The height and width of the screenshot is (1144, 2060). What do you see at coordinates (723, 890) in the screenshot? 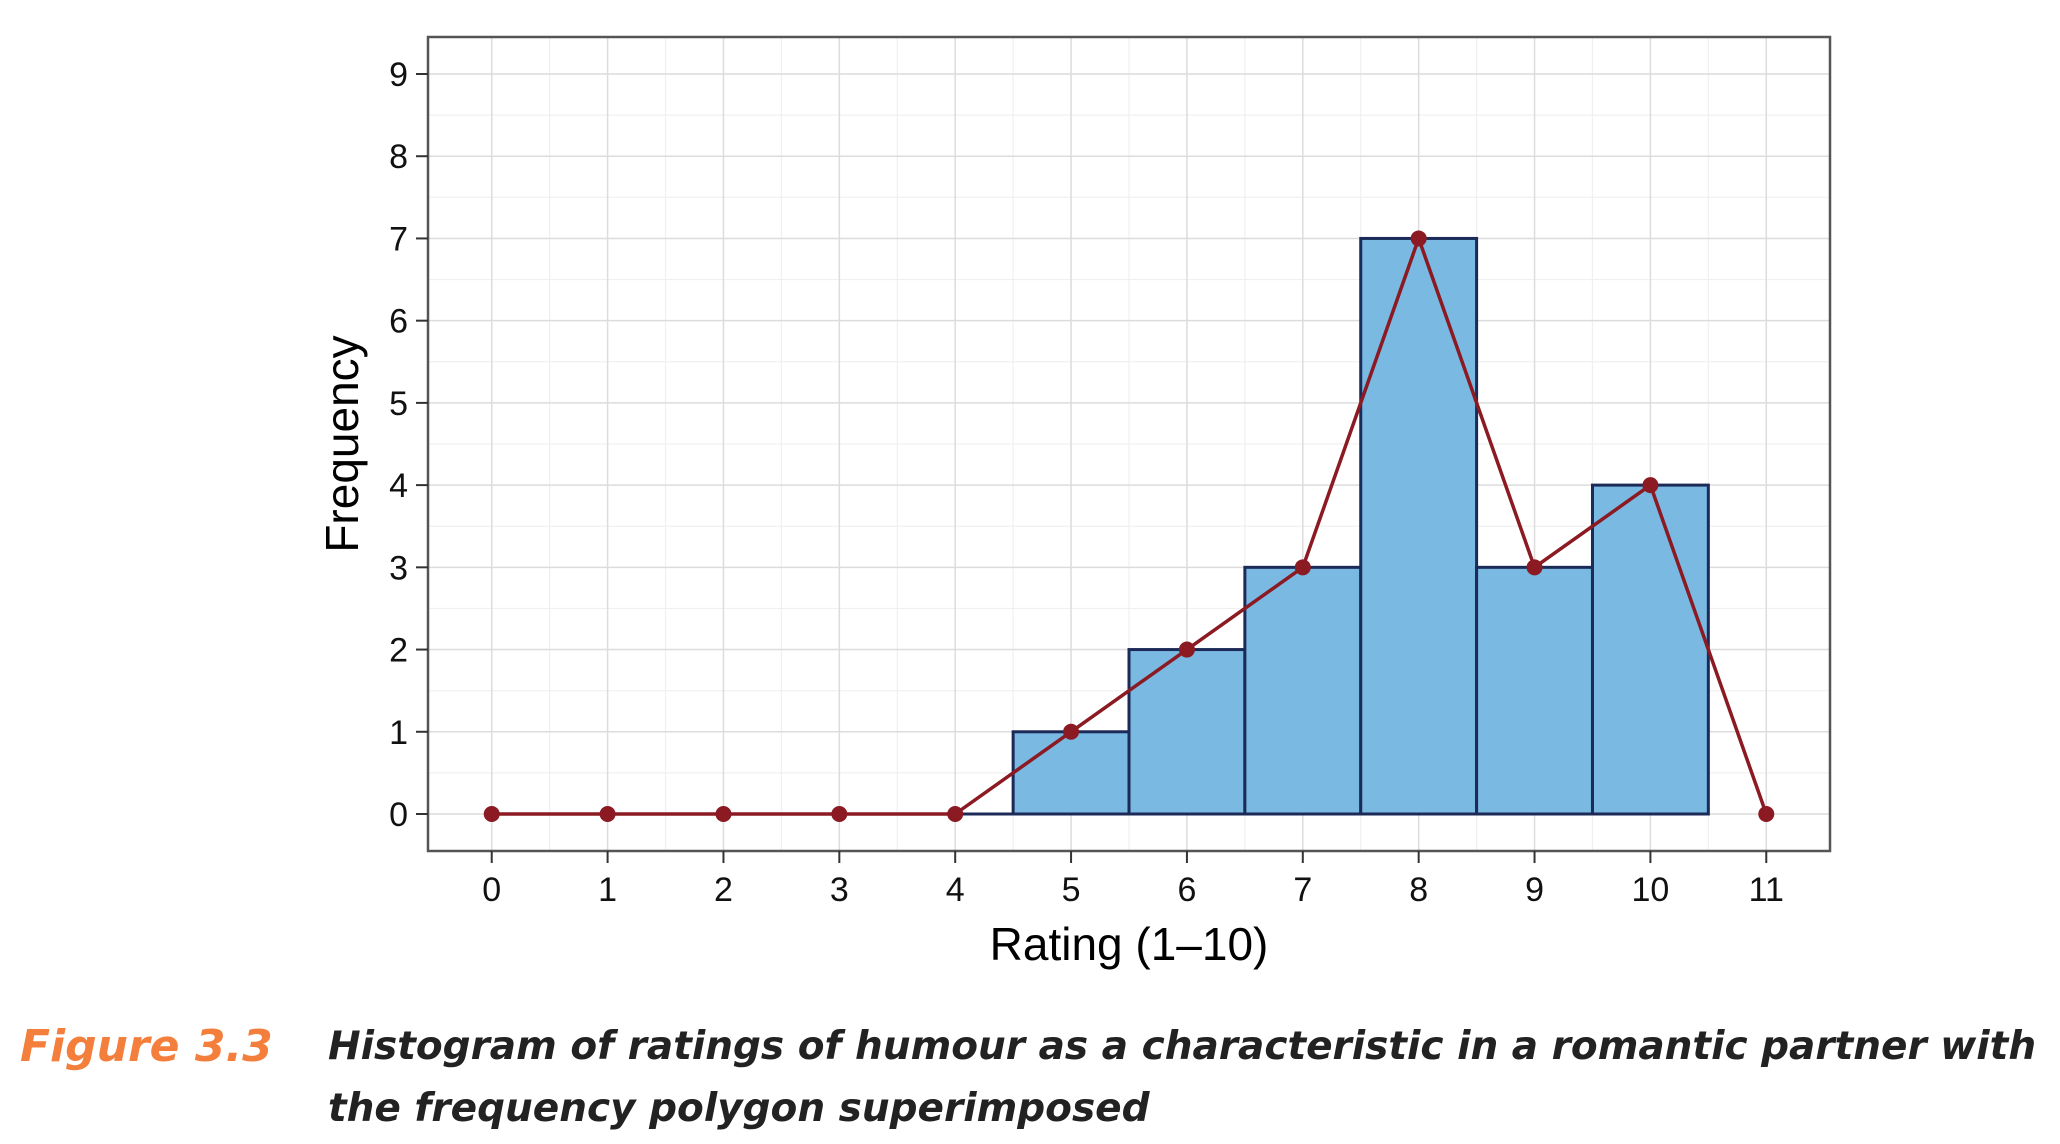
I see `x-tick-label: 2` at bounding box center [723, 890].